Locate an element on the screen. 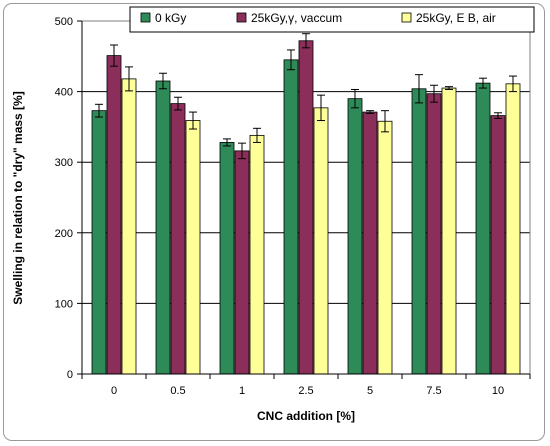 The height and width of the screenshot is (446, 550). y-tick-label-400: 400 is located at coordinates (64, 93).